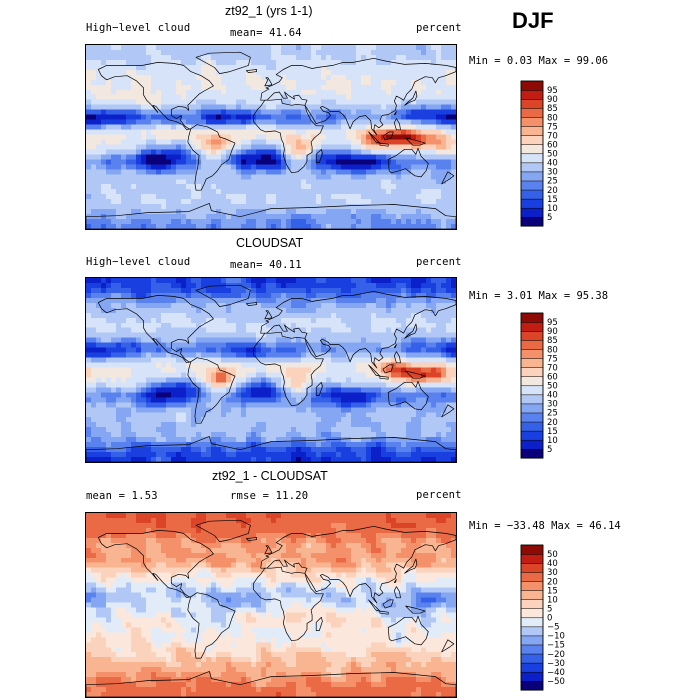 This screenshot has width=700, height=700. Describe the element at coordinates (532, 140) in the screenshot. I see `colorbar-swatch` at that location.